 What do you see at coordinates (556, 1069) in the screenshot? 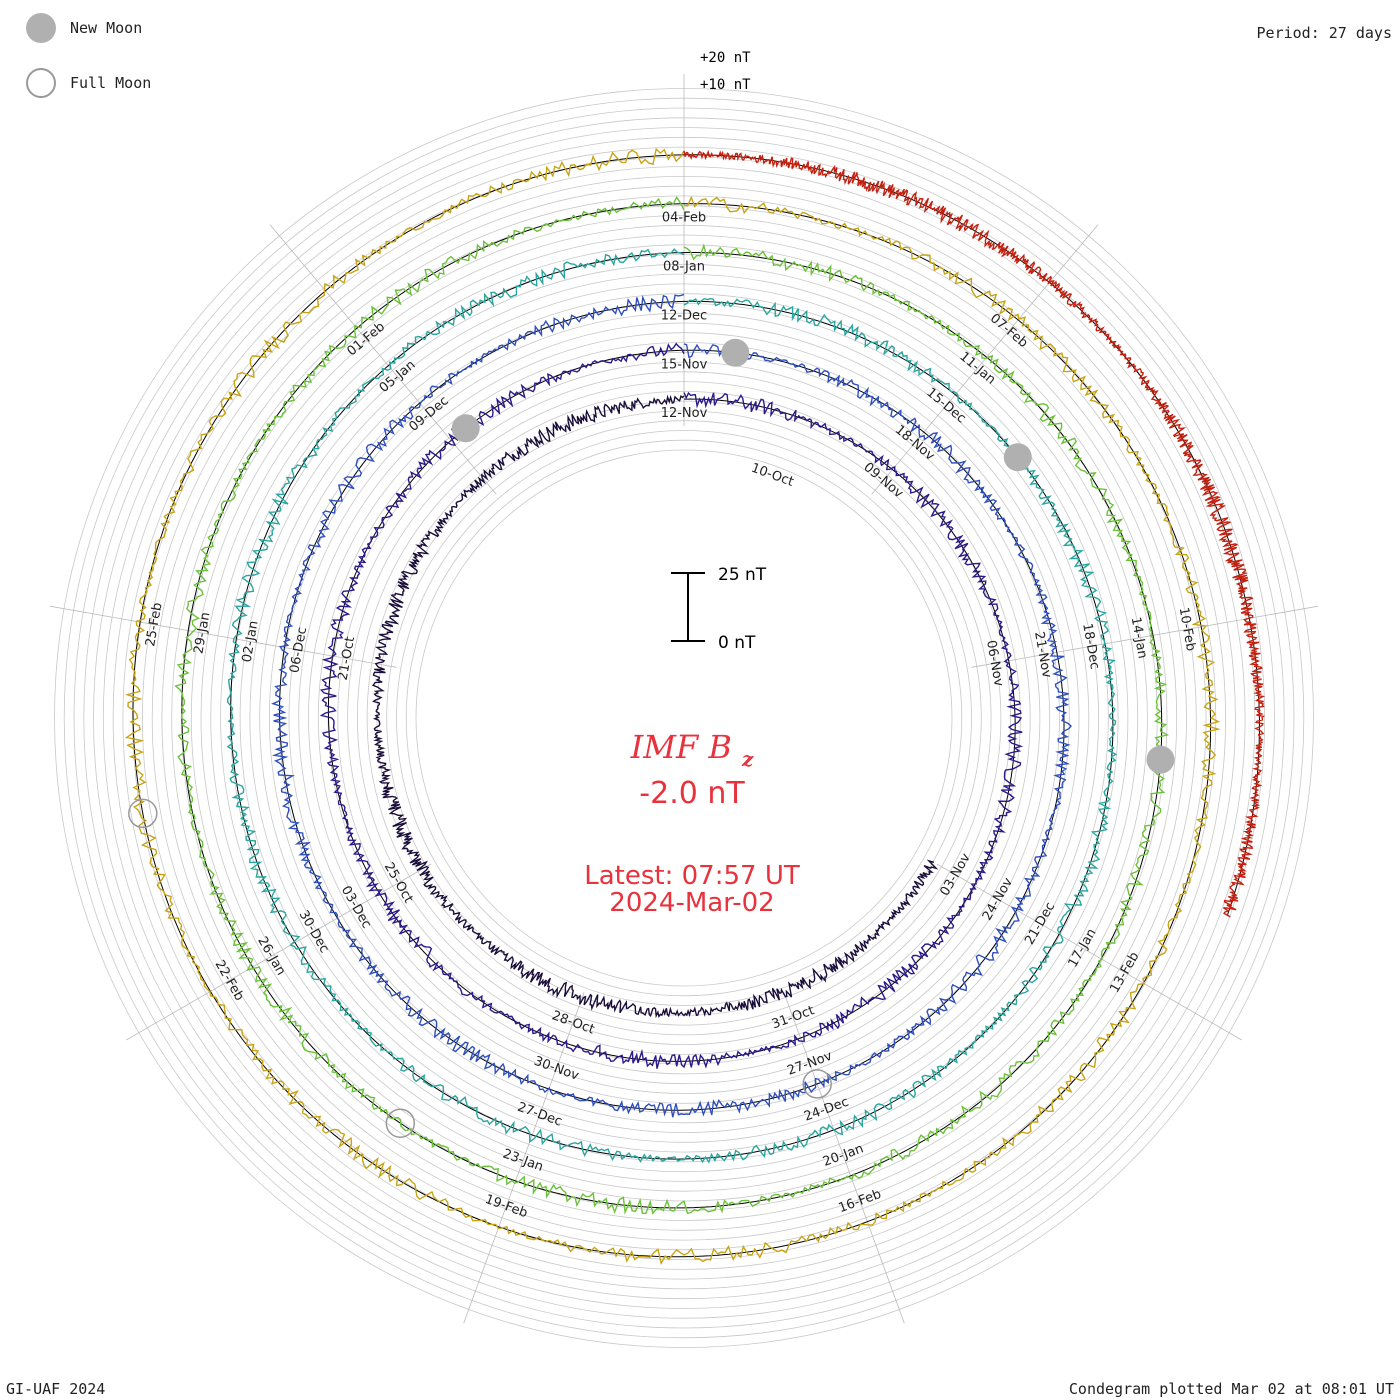
I see `date-label: 30-Nov` at bounding box center [556, 1069].